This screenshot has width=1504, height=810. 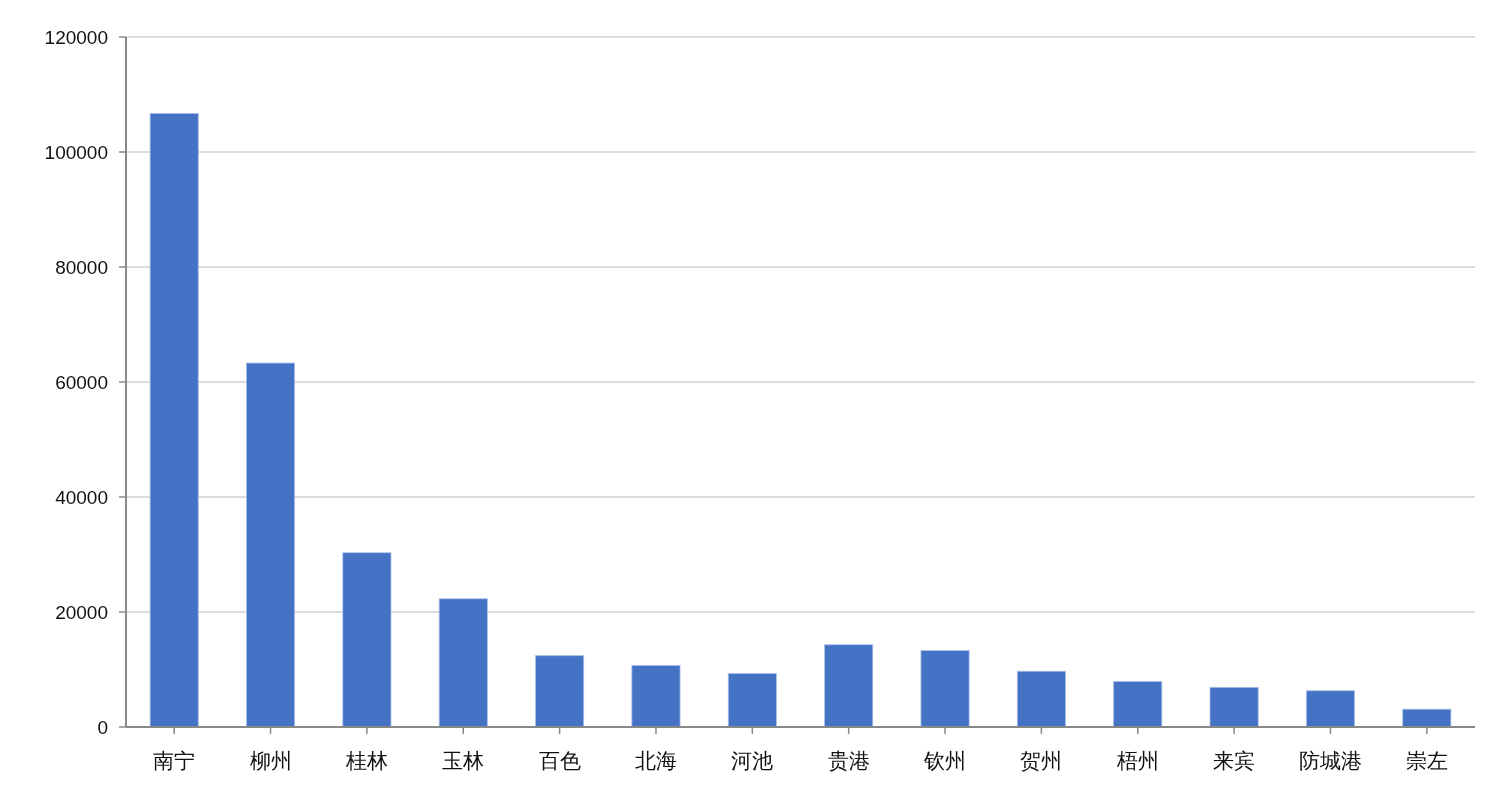 What do you see at coordinates (81, 267) in the screenshot?
I see `y-tick-label: 80000` at bounding box center [81, 267].